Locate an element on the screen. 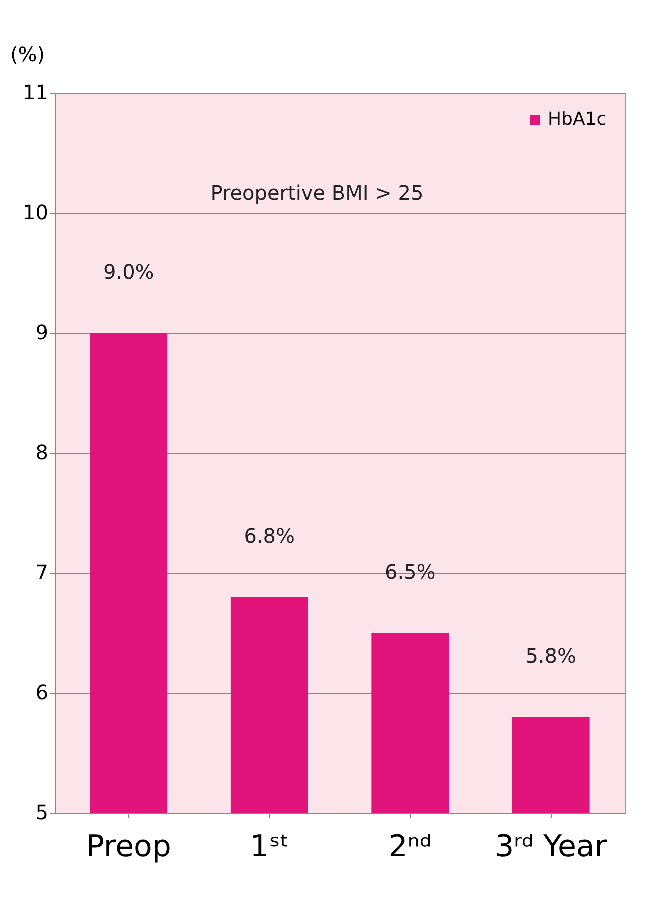 Image resolution: width=657 pixels, height=911 pixels. y-tick-label: 6 is located at coordinates (42, 692).